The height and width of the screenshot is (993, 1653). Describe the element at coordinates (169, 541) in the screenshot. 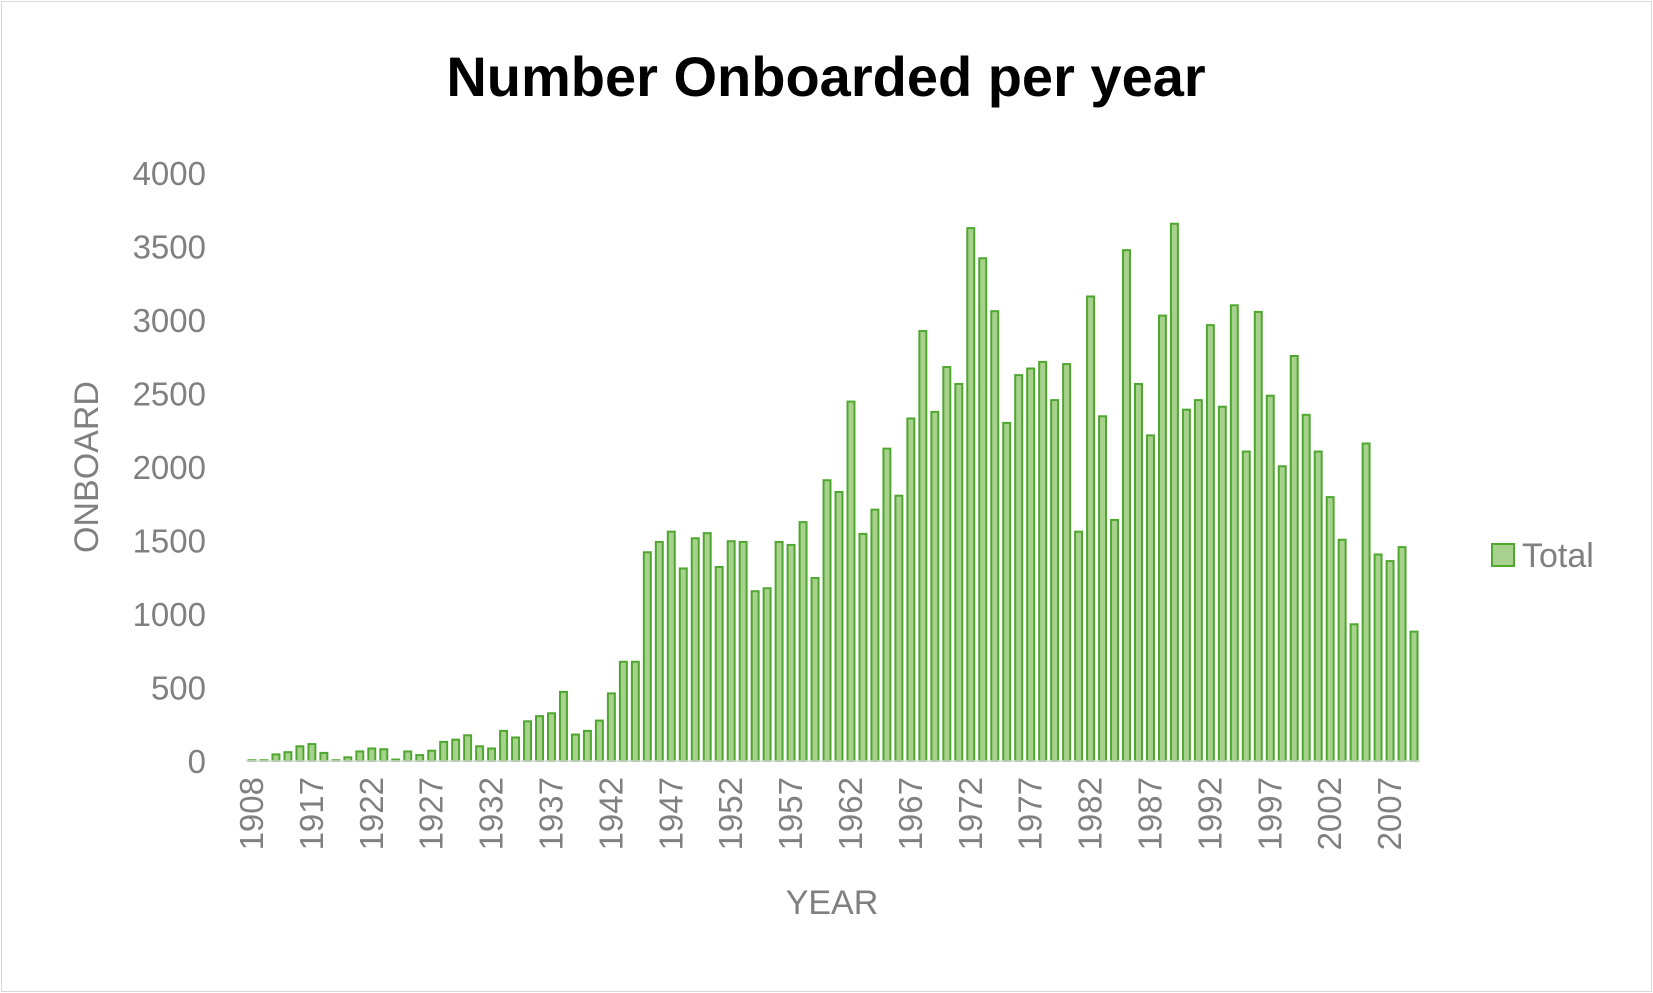

I see `y-tick-label: 1500` at that location.